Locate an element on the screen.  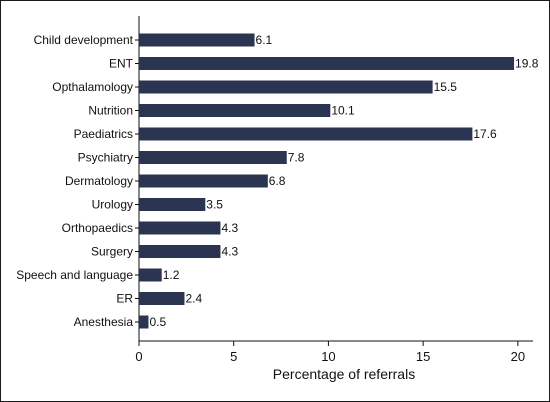
value-label: 15.5 is located at coordinates (446, 87).